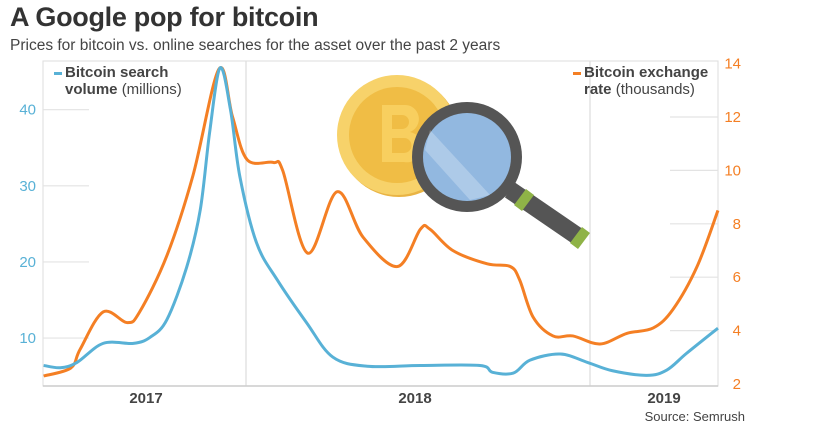  What do you see at coordinates (732, 64) in the screenshot?
I see `right-tick-label: 14` at bounding box center [732, 64].